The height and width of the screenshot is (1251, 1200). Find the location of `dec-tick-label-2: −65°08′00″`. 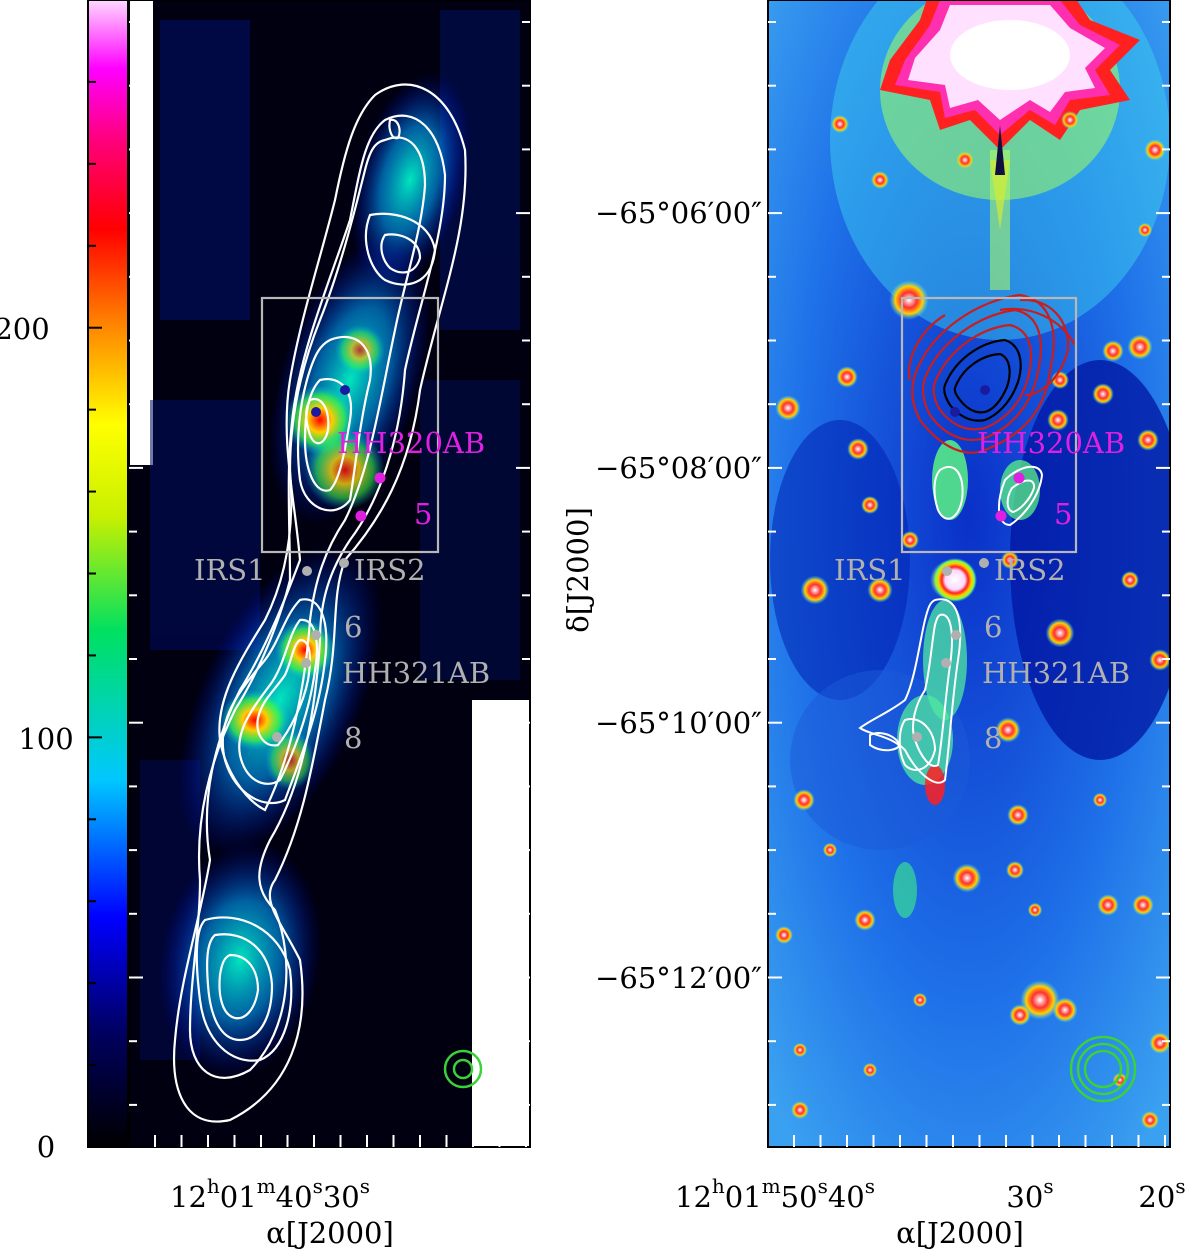

dec-tick-label-2: −65°08′00″ is located at coordinates (678, 468).